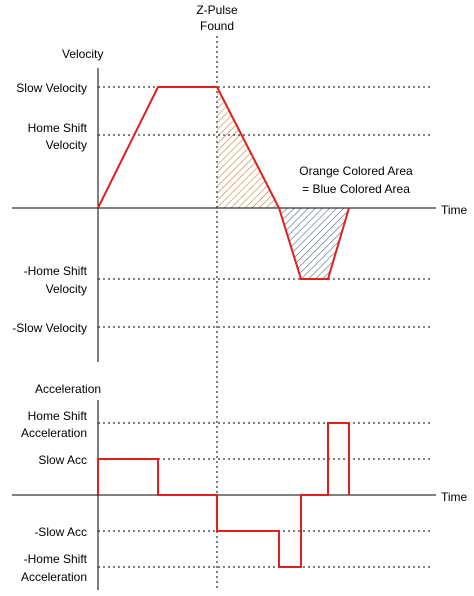  Describe the element at coordinates (217, 26) in the screenshot. I see `zpulse-label-line2: Found` at that location.